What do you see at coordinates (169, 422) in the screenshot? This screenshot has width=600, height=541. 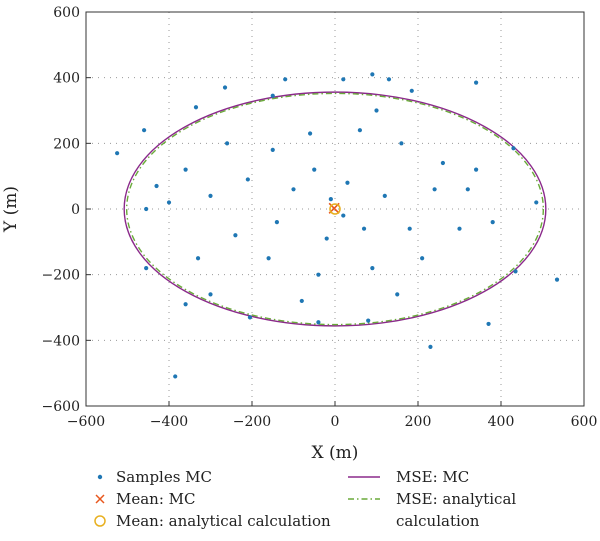 I see `x-tick-label: −400` at bounding box center [169, 422].